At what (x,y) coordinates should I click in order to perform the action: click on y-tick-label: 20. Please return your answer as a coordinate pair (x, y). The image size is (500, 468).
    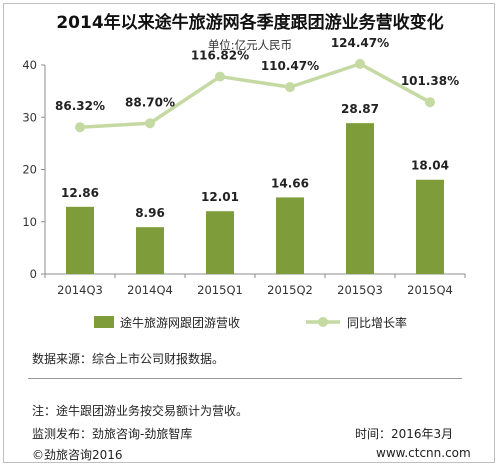
    Looking at the image, I should click on (29, 170).